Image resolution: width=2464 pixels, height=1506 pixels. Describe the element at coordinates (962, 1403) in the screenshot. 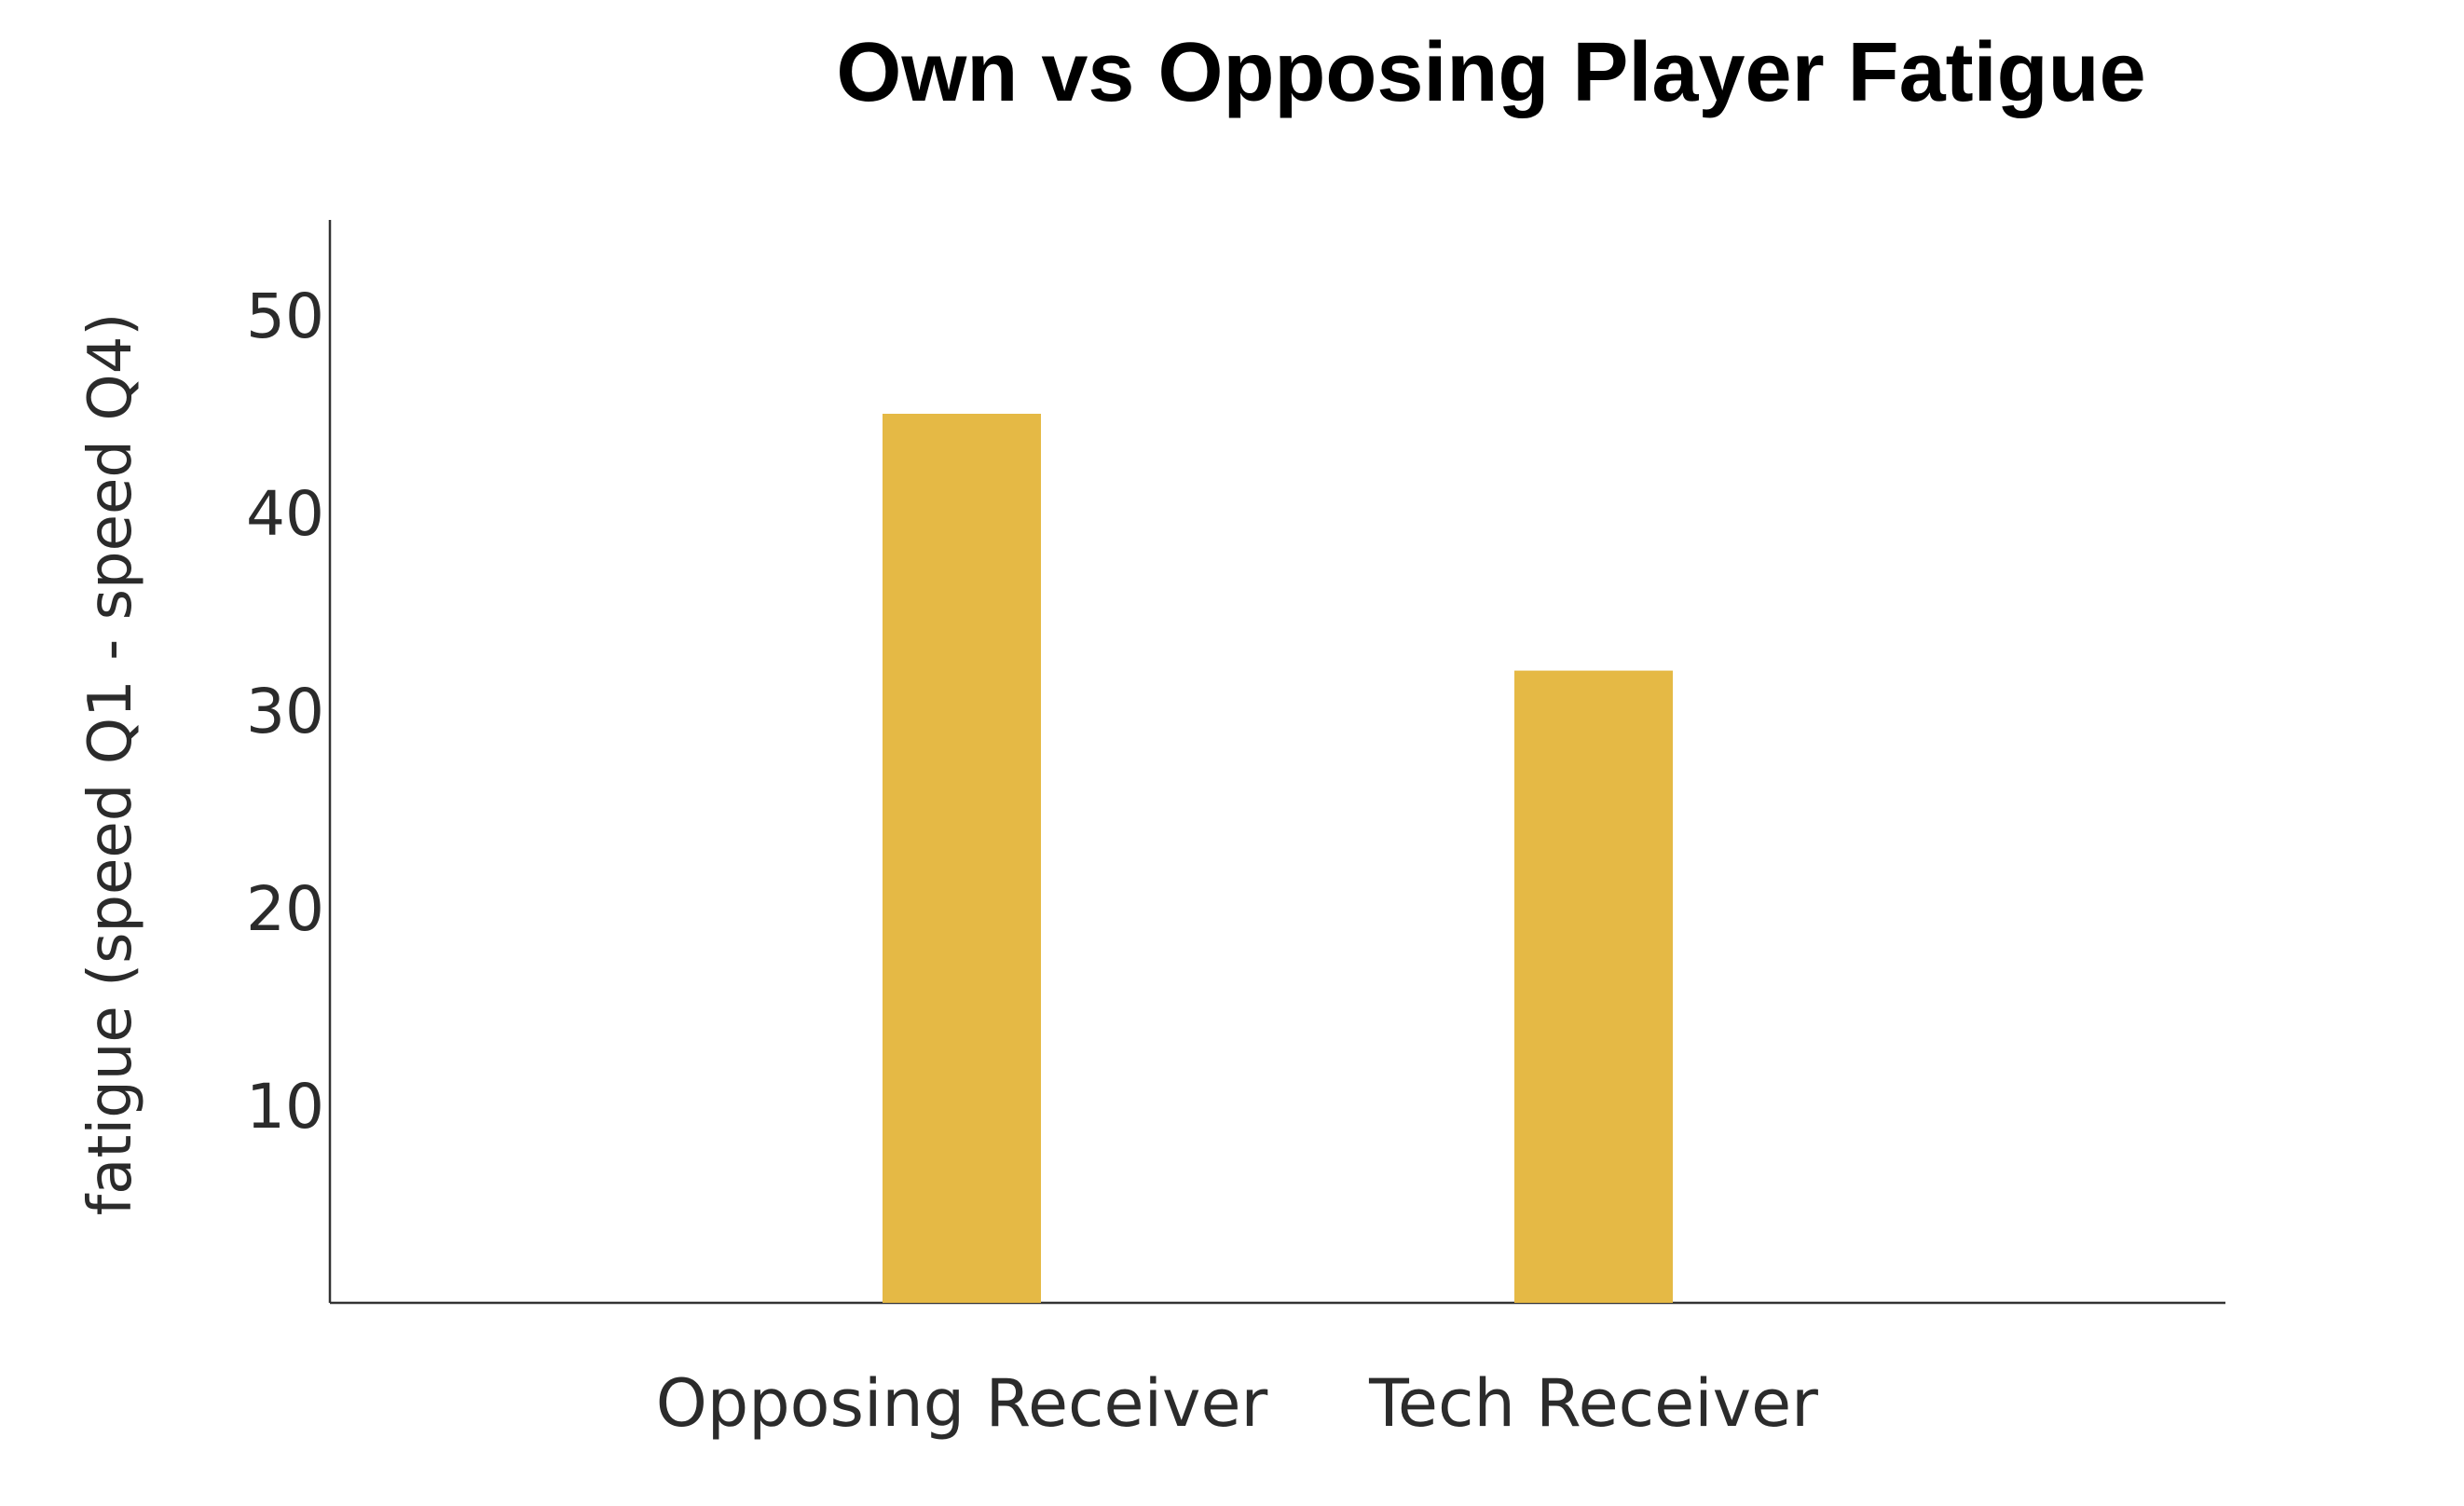

I see `category-label: Opposing Receiver` at that location.